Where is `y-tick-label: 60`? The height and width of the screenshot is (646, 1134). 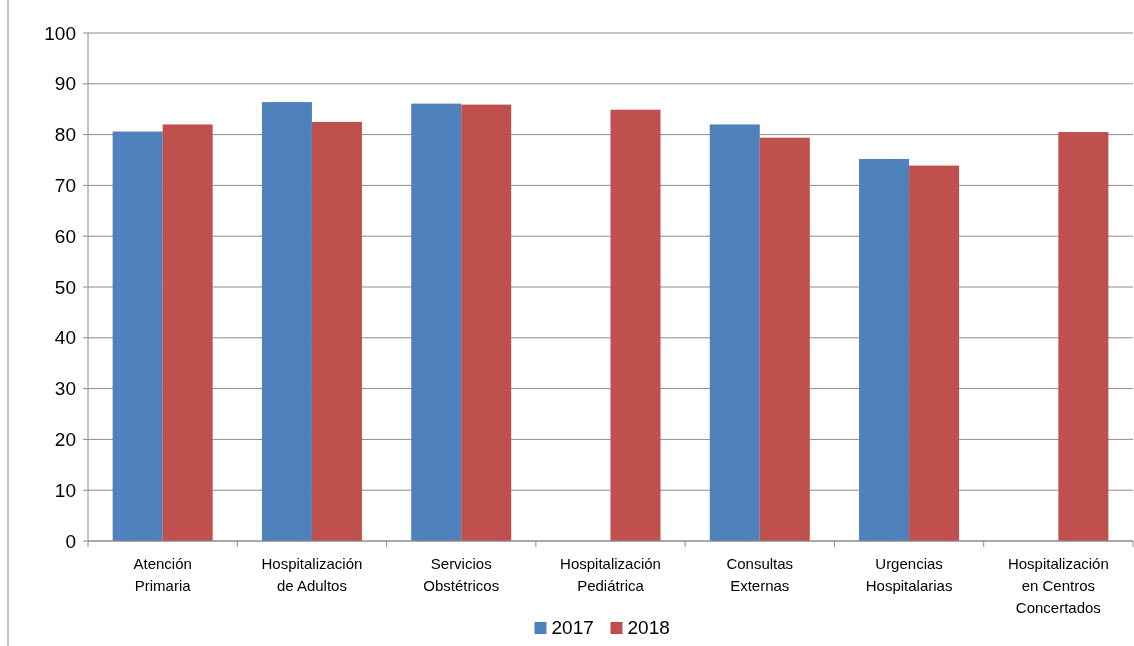 y-tick-label: 60 is located at coordinates (65, 236).